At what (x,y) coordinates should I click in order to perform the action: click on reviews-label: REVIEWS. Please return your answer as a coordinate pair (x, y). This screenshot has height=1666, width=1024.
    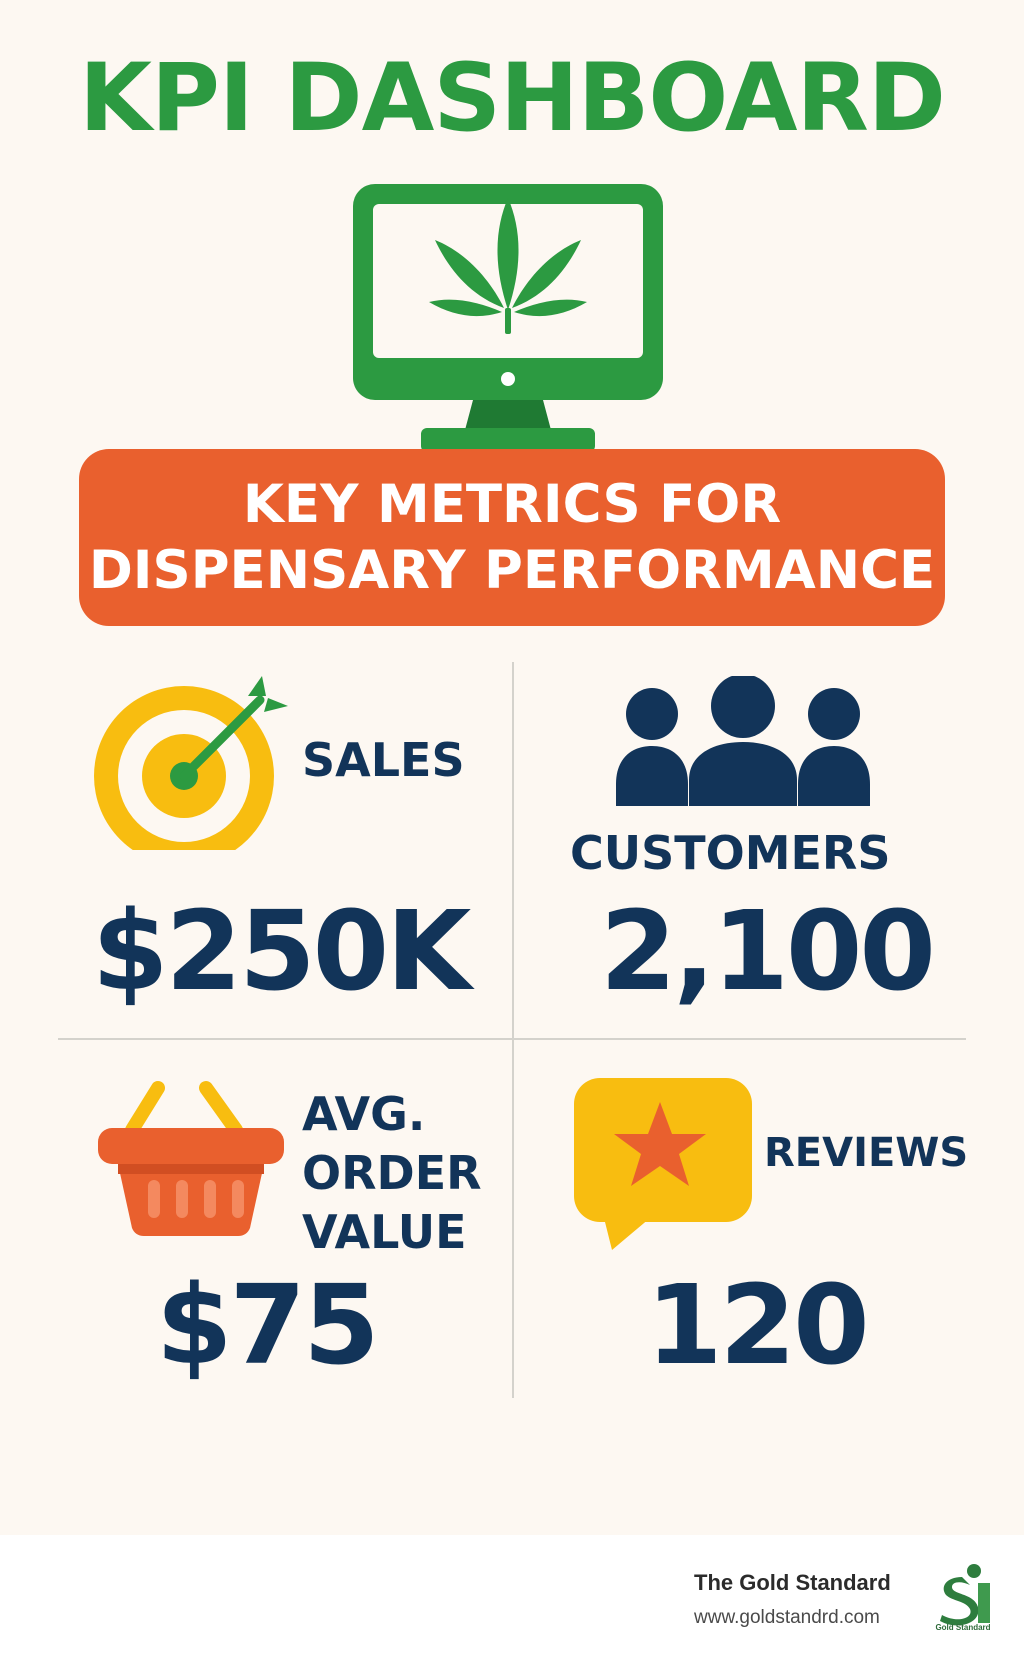
    Looking at the image, I should click on (866, 1153).